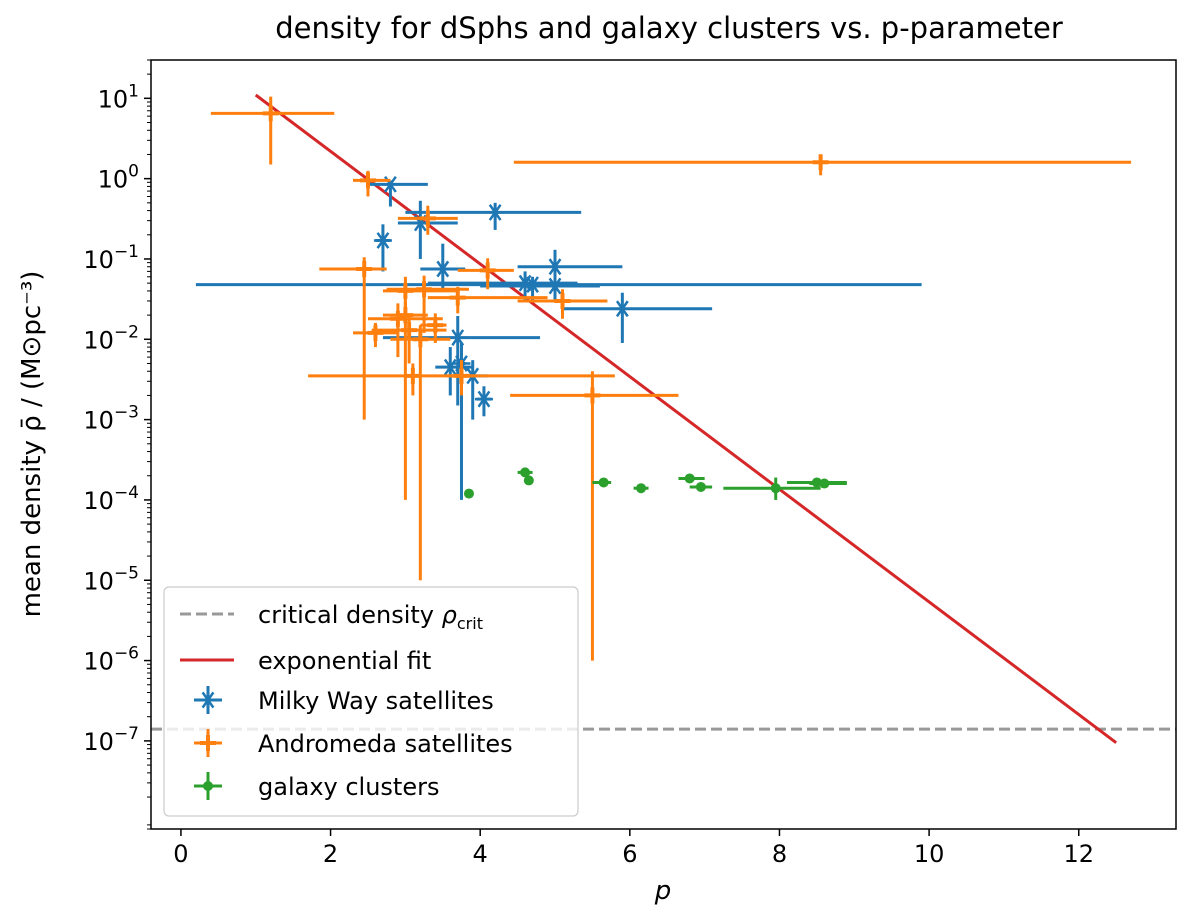 The image size is (1200, 914). What do you see at coordinates (32, 444) in the screenshot?
I see `y-axis-label: mean density ρ̄ / (M⊙pc⁻³)` at bounding box center [32, 444].